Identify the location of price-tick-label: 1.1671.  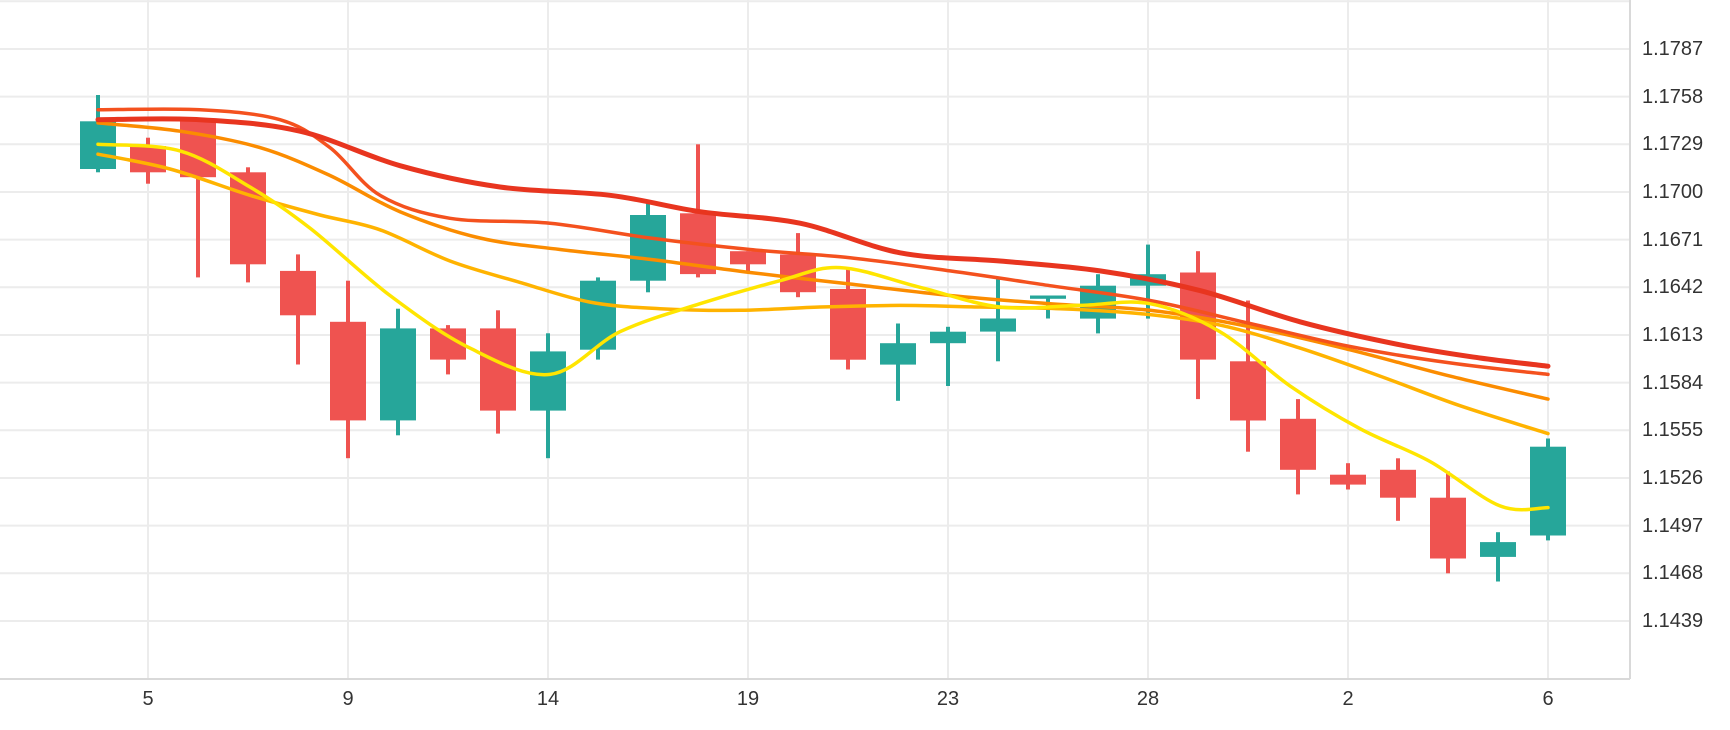
(1673, 240).